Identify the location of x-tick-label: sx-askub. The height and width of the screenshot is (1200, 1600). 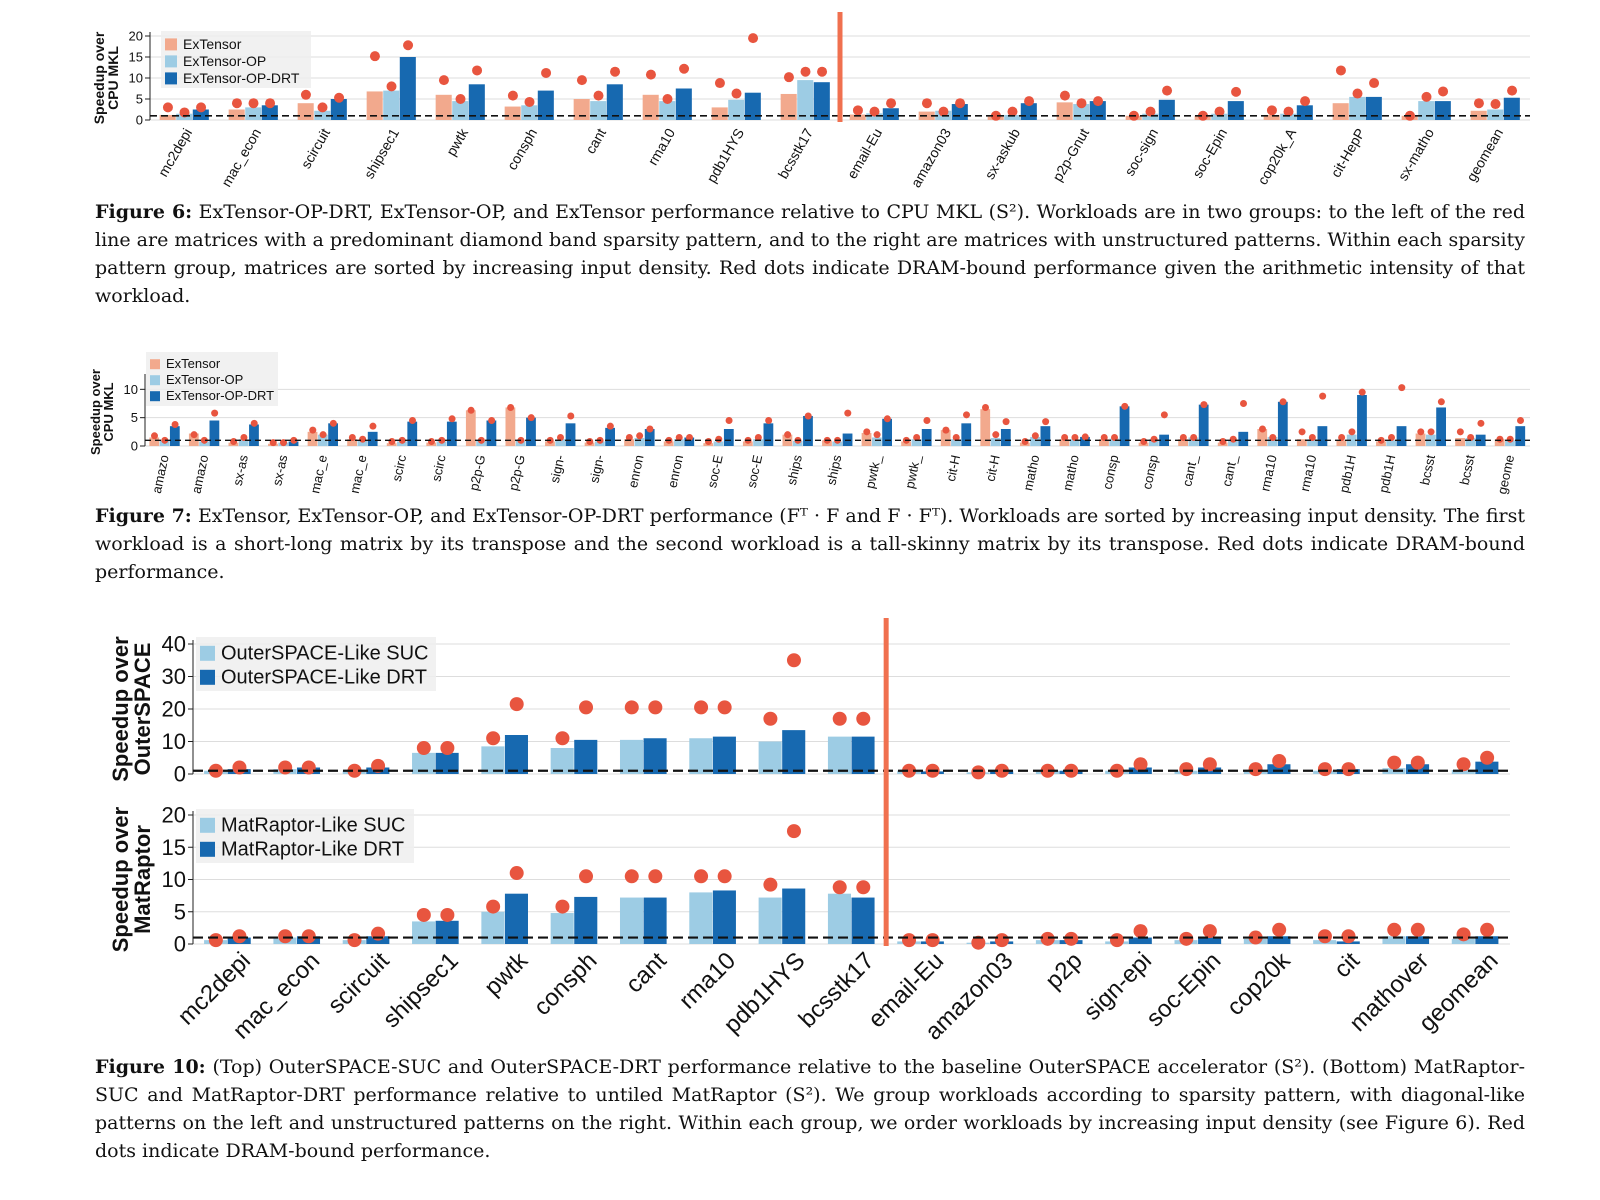
(1002, 153).